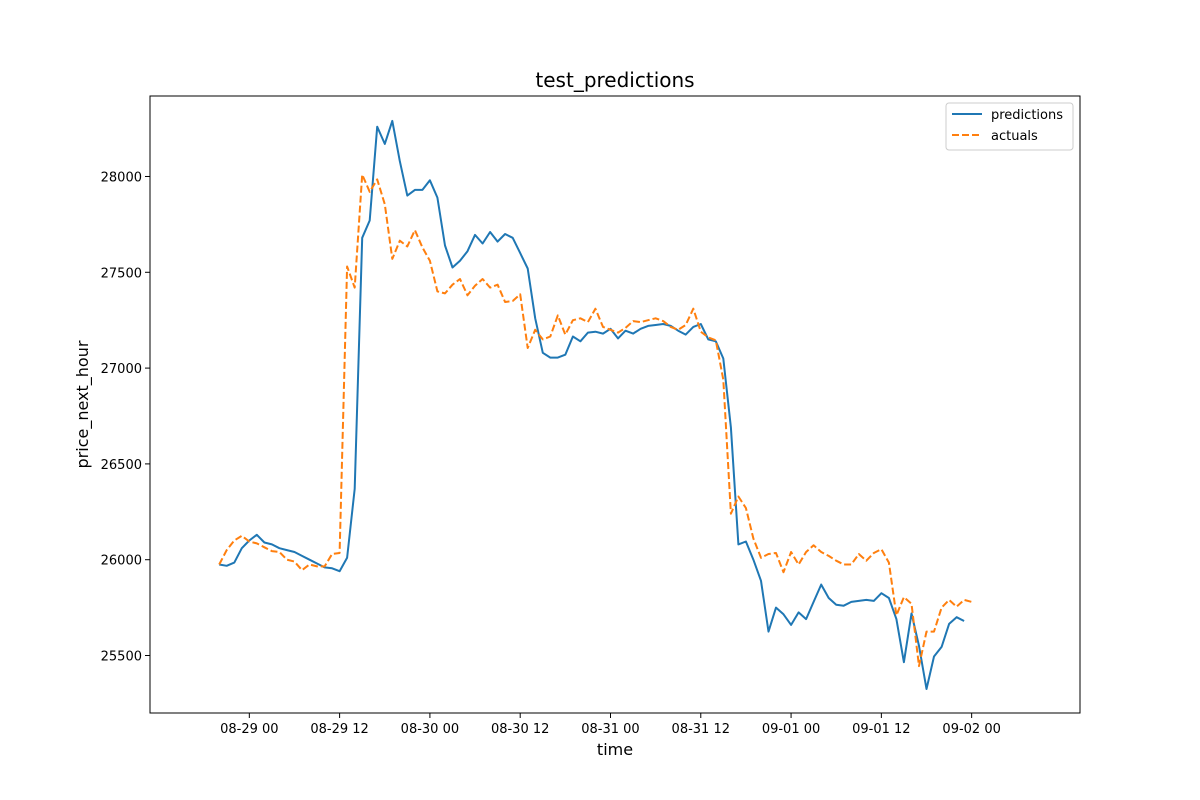  Describe the element at coordinates (125, 417) in the screenshot. I see `y-axis: 25500 26000 26500 27000 27500 28000` at that location.